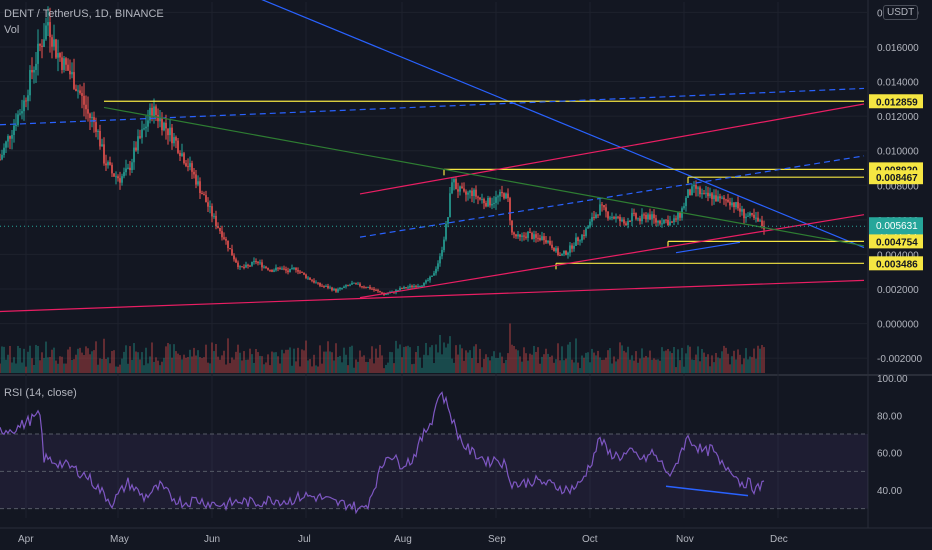  Describe the element at coordinates (497, 539) in the screenshot. I see `time-tick-label: Sep` at that location.